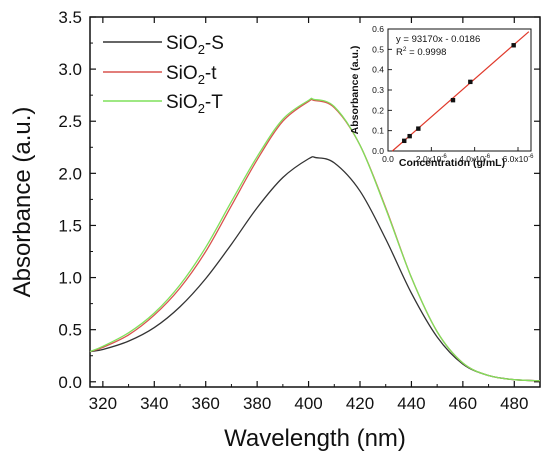  Describe the element at coordinates (463, 403) in the screenshot. I see `x-tick-label: 460` at that location.